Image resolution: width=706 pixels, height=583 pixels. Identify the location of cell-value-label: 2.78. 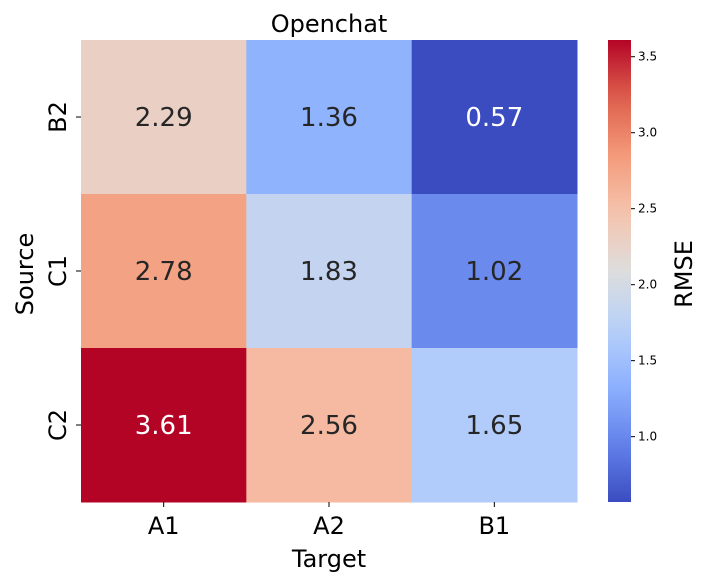
(164, 272).